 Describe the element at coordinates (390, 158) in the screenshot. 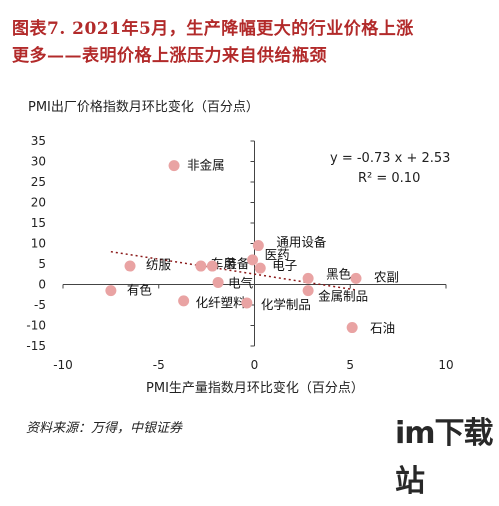

I see `regression-equation: y = -0.73 x + 2.53` at that location.